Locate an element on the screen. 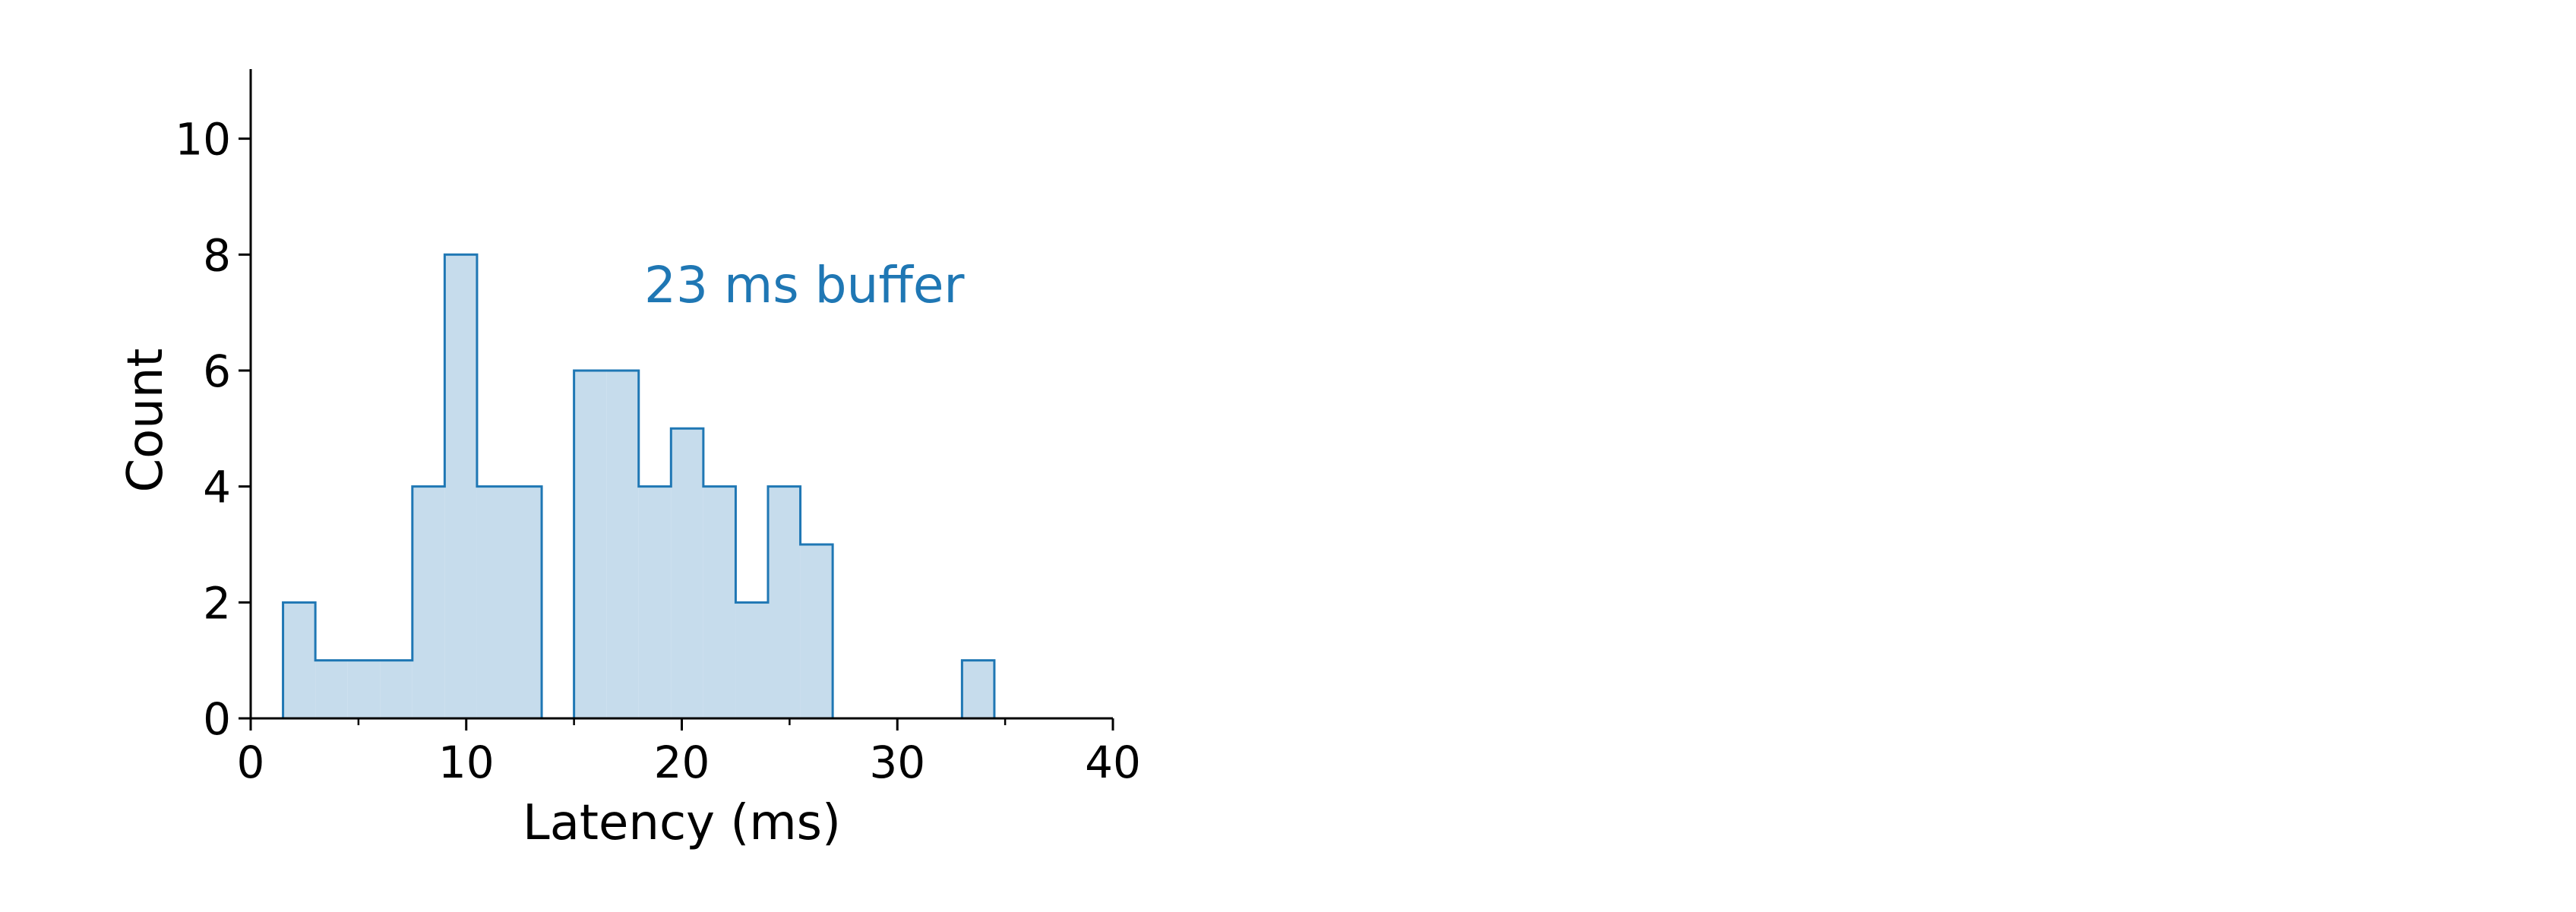 The image size is (2576, 912). y-tick-label: 10 is located at coordinates (203, 140).